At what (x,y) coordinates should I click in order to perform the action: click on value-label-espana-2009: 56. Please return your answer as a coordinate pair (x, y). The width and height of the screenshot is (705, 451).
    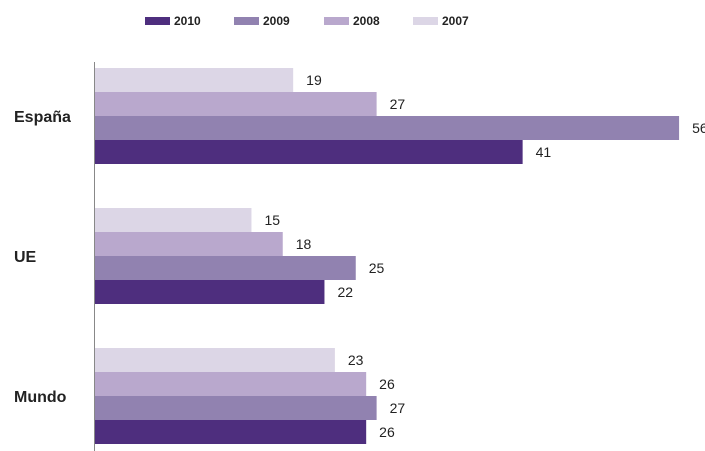
    Looking at the image, I should click on (698, 128).